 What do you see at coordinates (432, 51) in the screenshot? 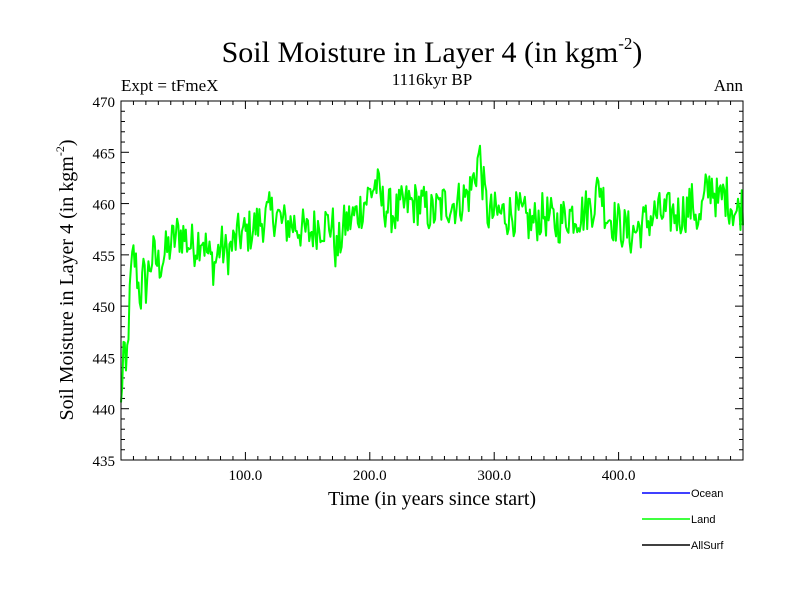
I see `chart-title: Soil Moisture in Layer 4 (in kgm-2)` at bounding box center [432, 51].